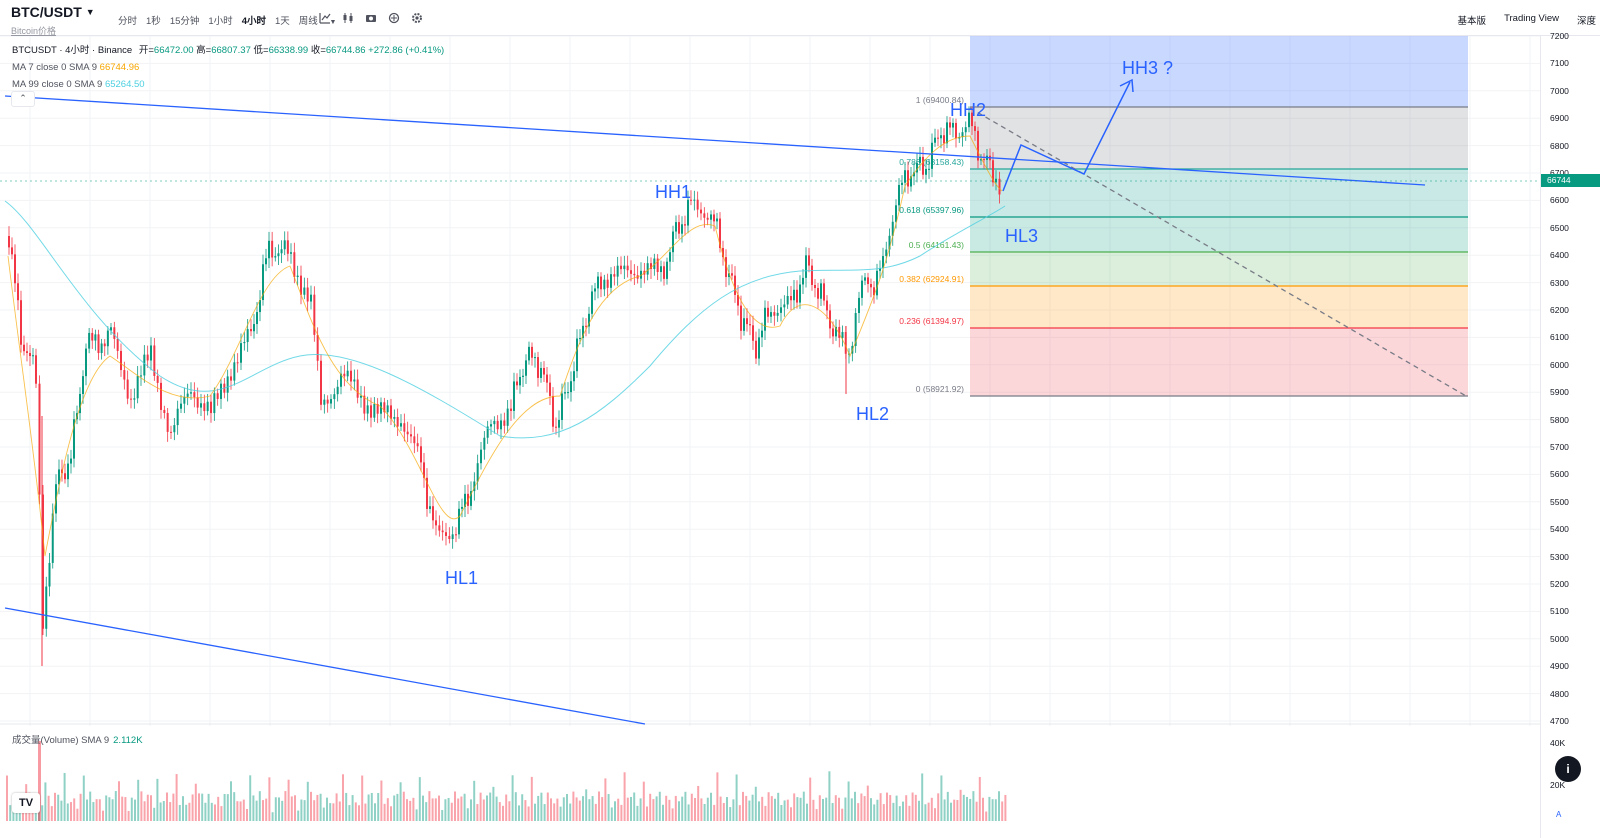 Image resolution: width=1600 pixels, height=838 pixels. Describe the element at coordinates (153, 21) in the screenshot. I see `interval-tab-1s: 1秒` at that location.